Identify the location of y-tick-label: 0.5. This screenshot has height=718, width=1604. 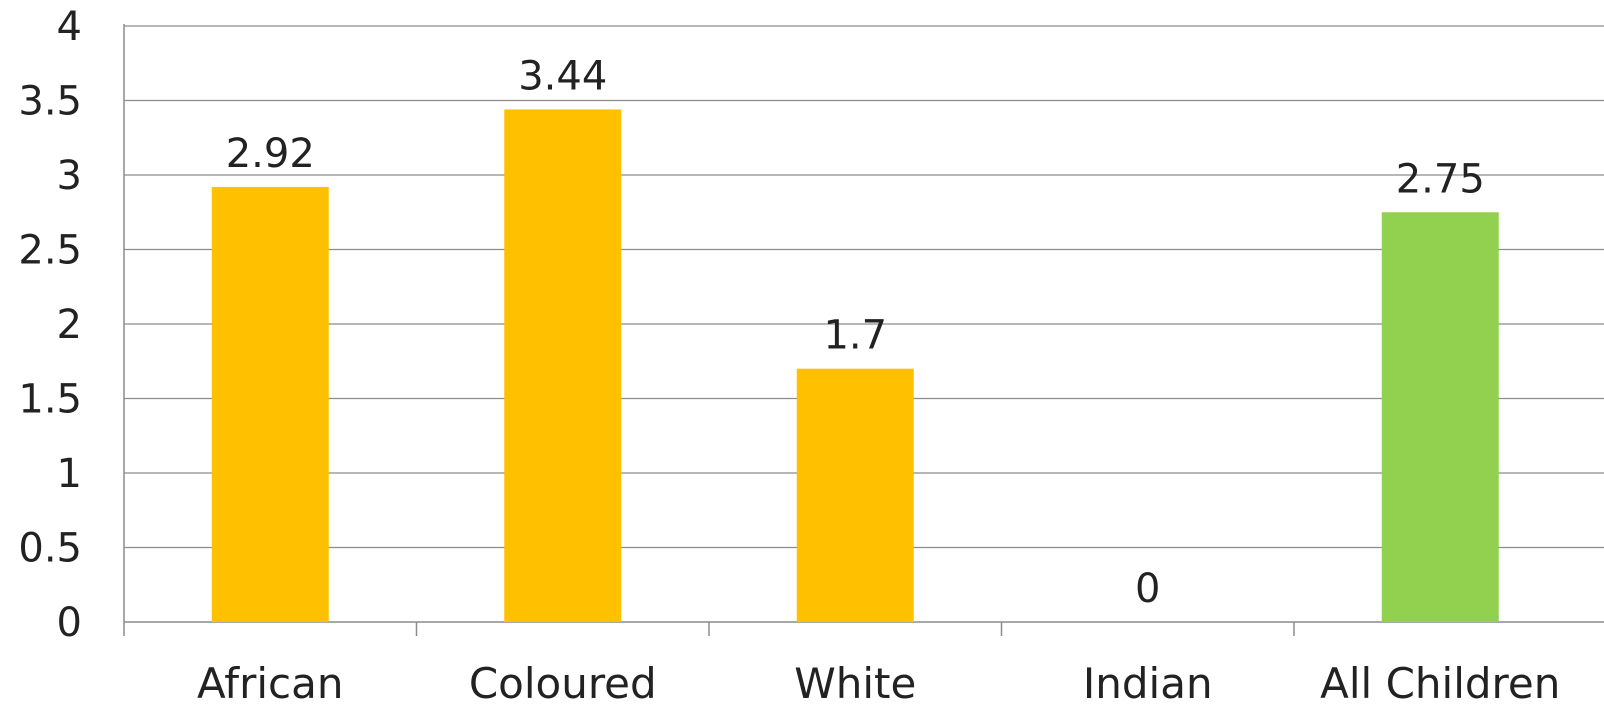
(50, 549).